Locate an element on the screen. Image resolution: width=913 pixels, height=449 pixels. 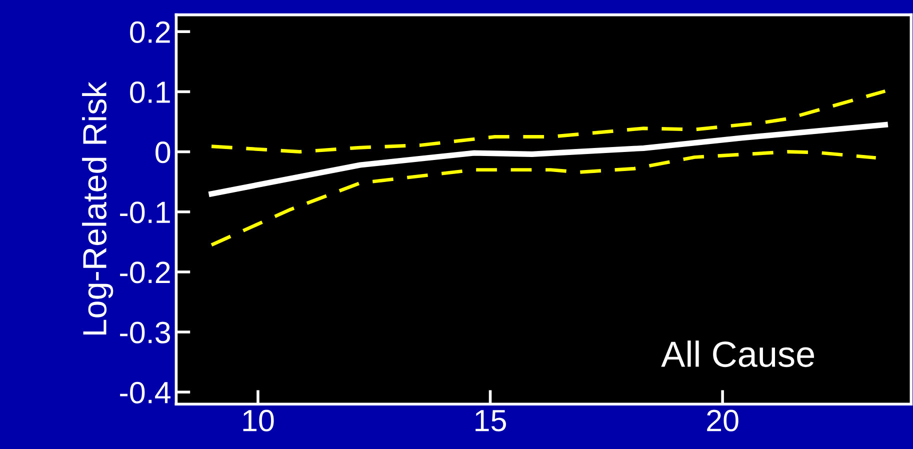
y-tick-label: -0.2 is located at coordinates (145, 273).